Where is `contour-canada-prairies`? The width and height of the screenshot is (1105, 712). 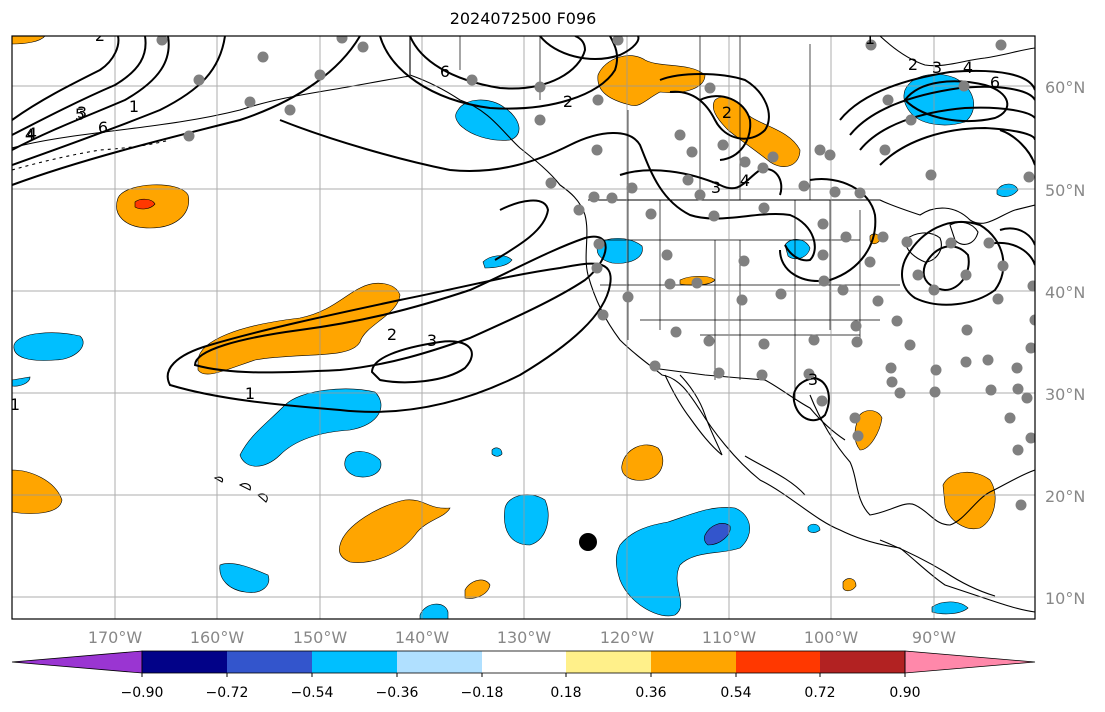
contour-canada-prairies is located at coordinates (701, 182).